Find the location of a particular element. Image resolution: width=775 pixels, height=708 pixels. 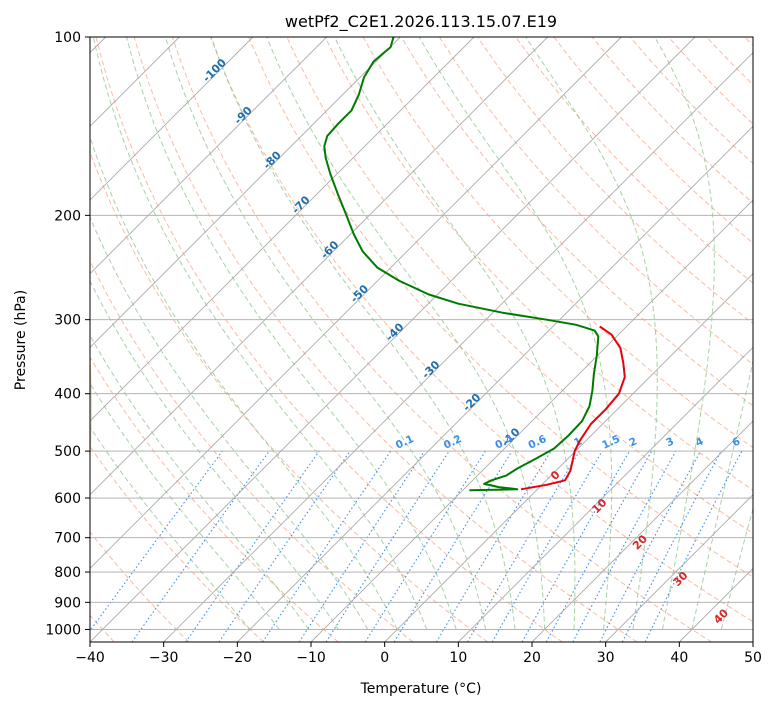

y-tick-label: 800 is located at coordinates (67, 573).